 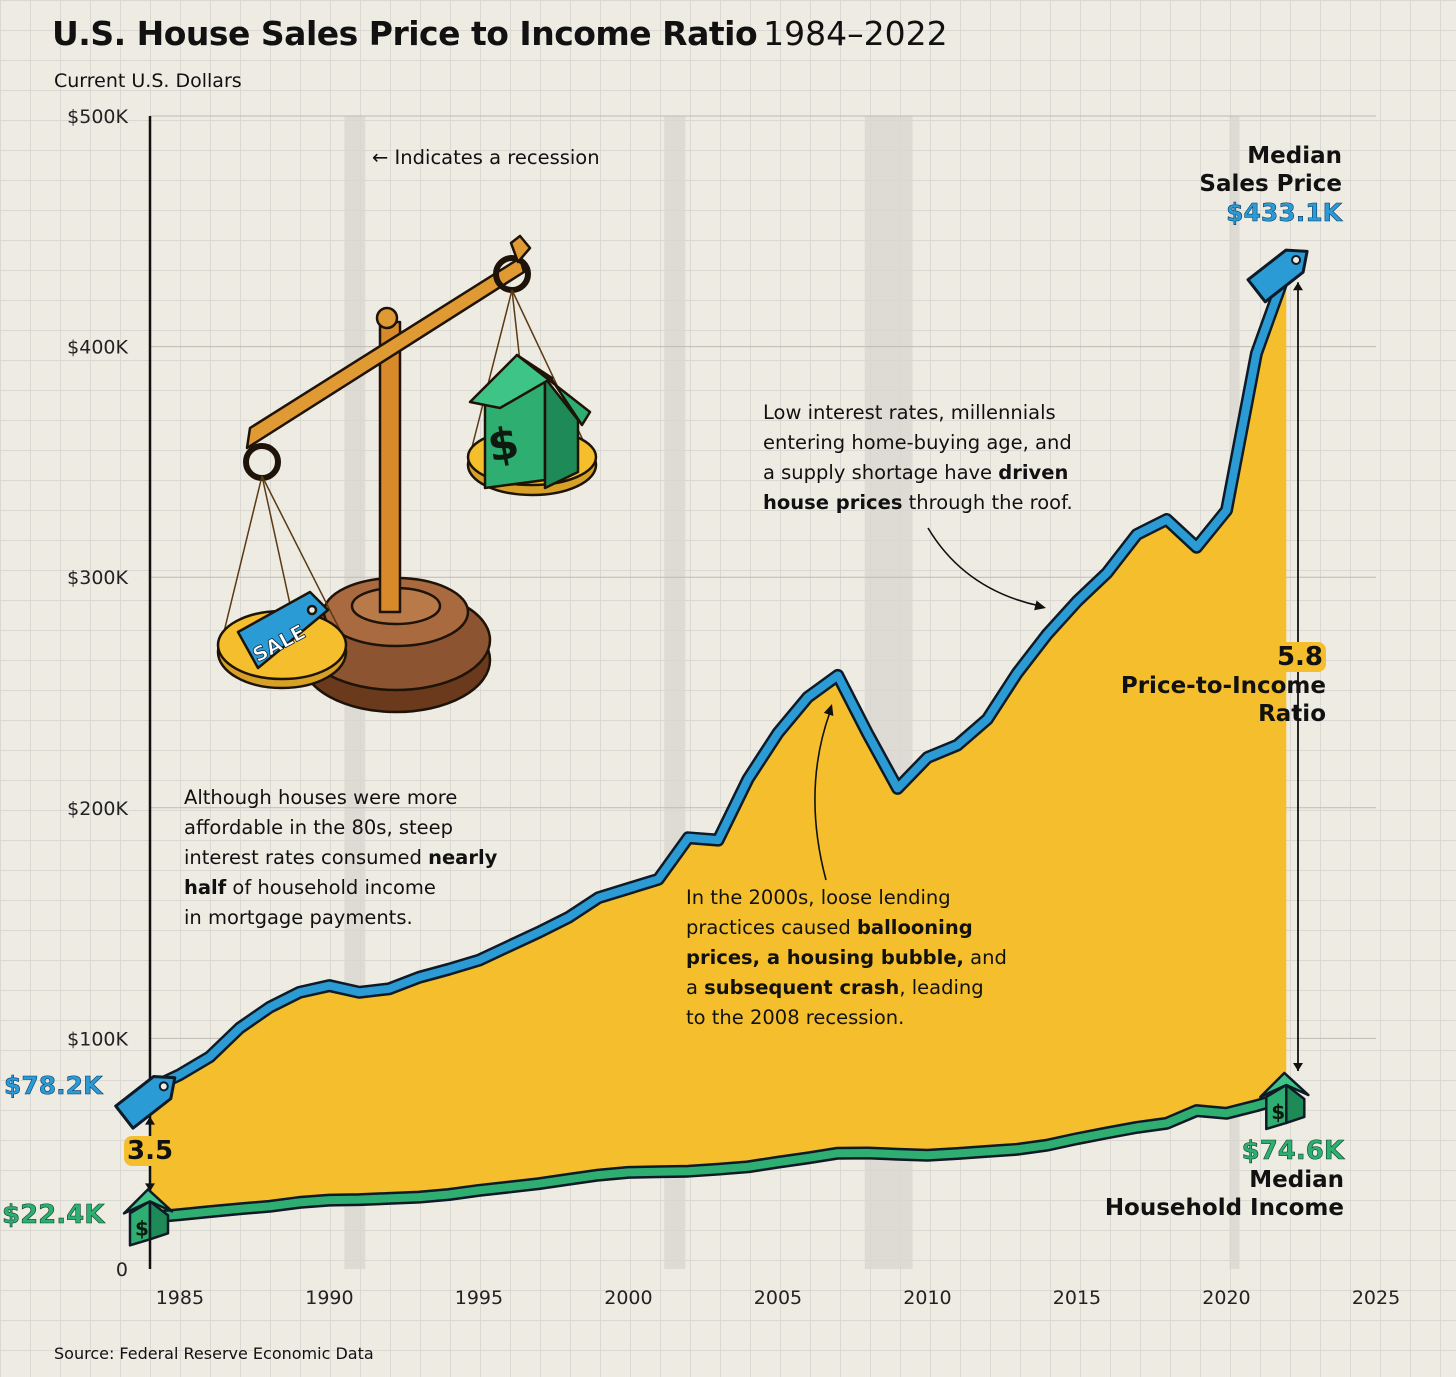 I want to click on x-tick-label: 2015, so click(x=1077, y=1298).